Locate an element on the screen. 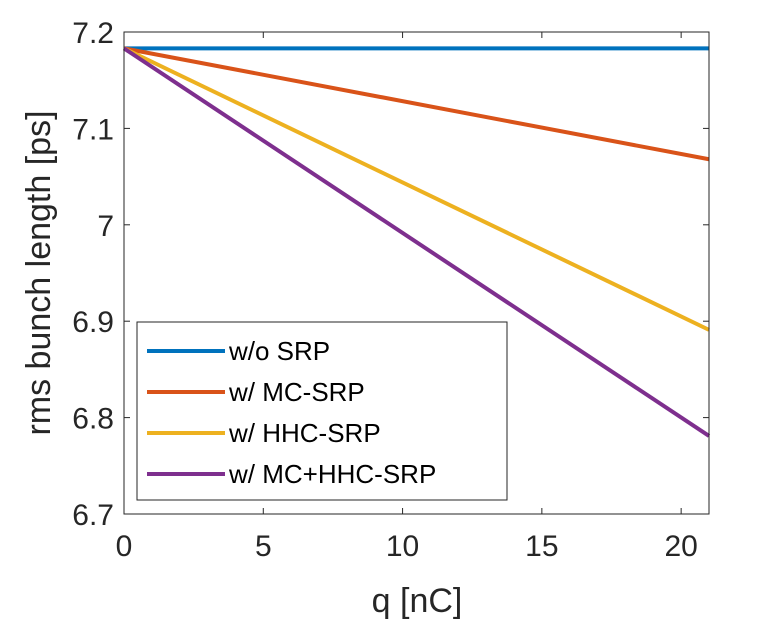  y-axis-label: rms bunch length [ps] is located at coordinates (39, 272).